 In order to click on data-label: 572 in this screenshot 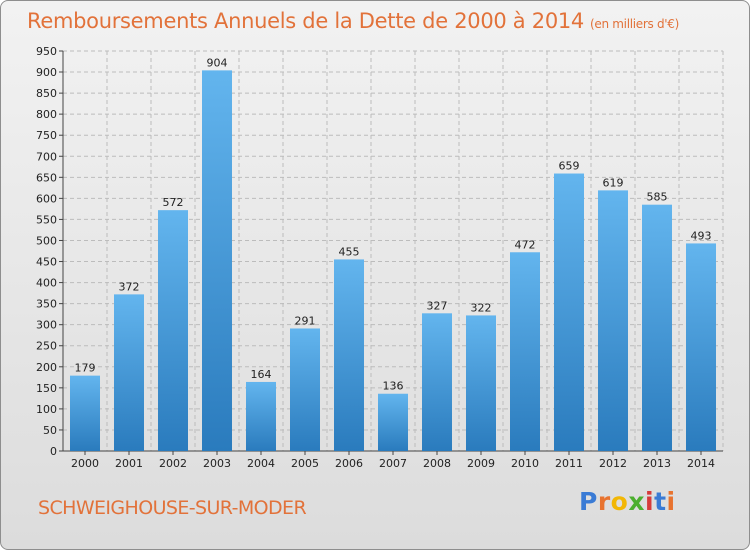, I will do `click(173, 202)`.